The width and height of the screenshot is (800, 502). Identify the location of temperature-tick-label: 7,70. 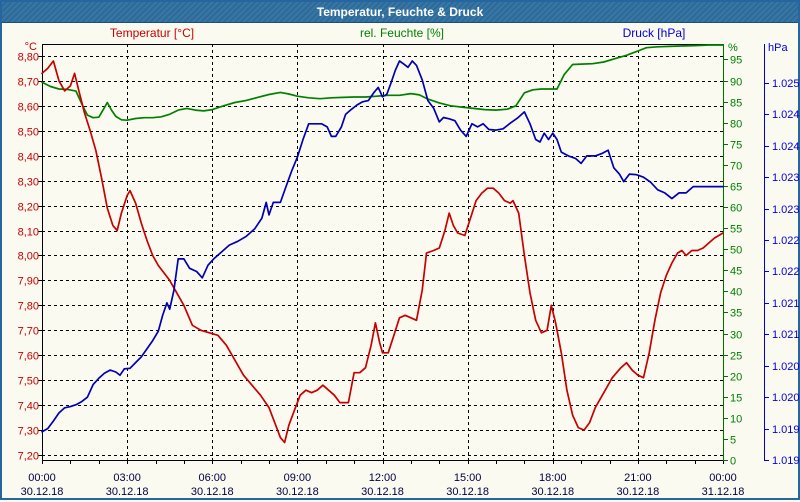
(28, 332).